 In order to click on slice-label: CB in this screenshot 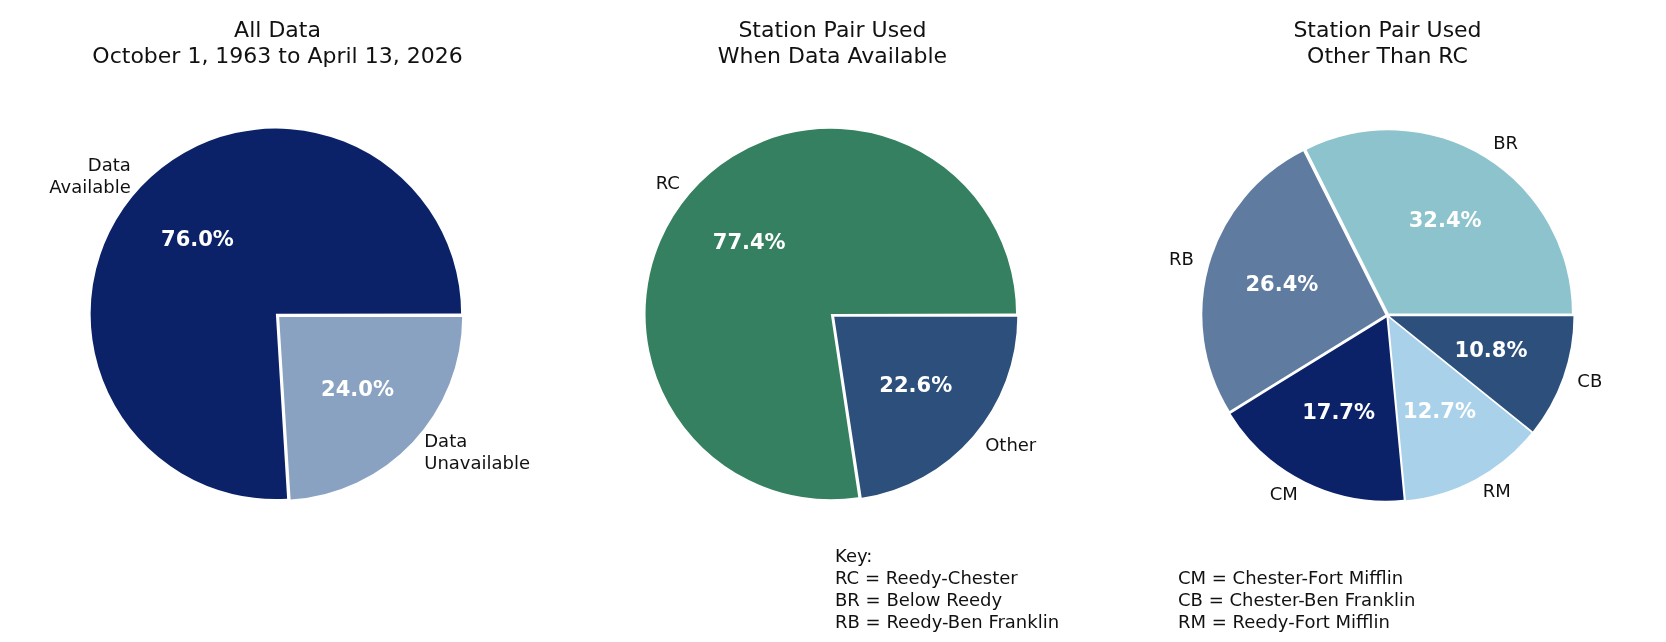, I will do `click(1590, 381)`.